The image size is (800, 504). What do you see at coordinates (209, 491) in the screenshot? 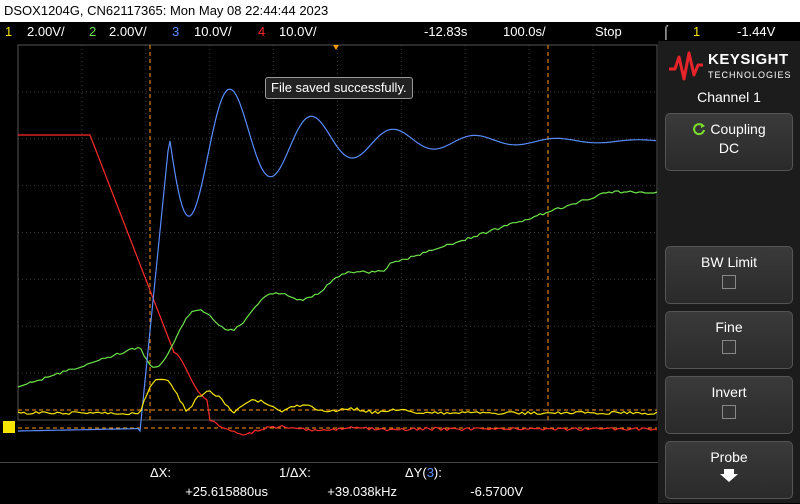
I see `dx-value: +25.615880us` at bounding box center [209, 491].